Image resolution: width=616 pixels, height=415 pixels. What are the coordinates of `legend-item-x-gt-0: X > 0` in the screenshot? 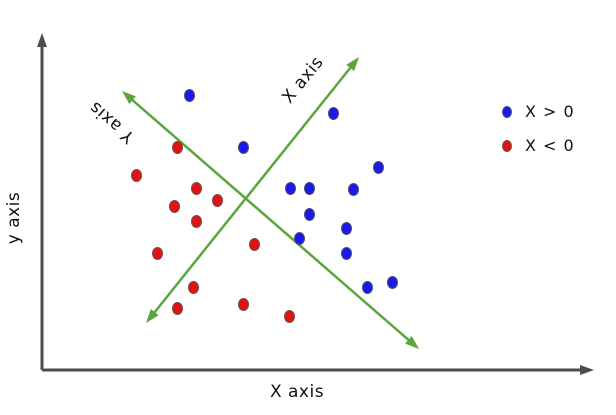 It's located at (538, 111).